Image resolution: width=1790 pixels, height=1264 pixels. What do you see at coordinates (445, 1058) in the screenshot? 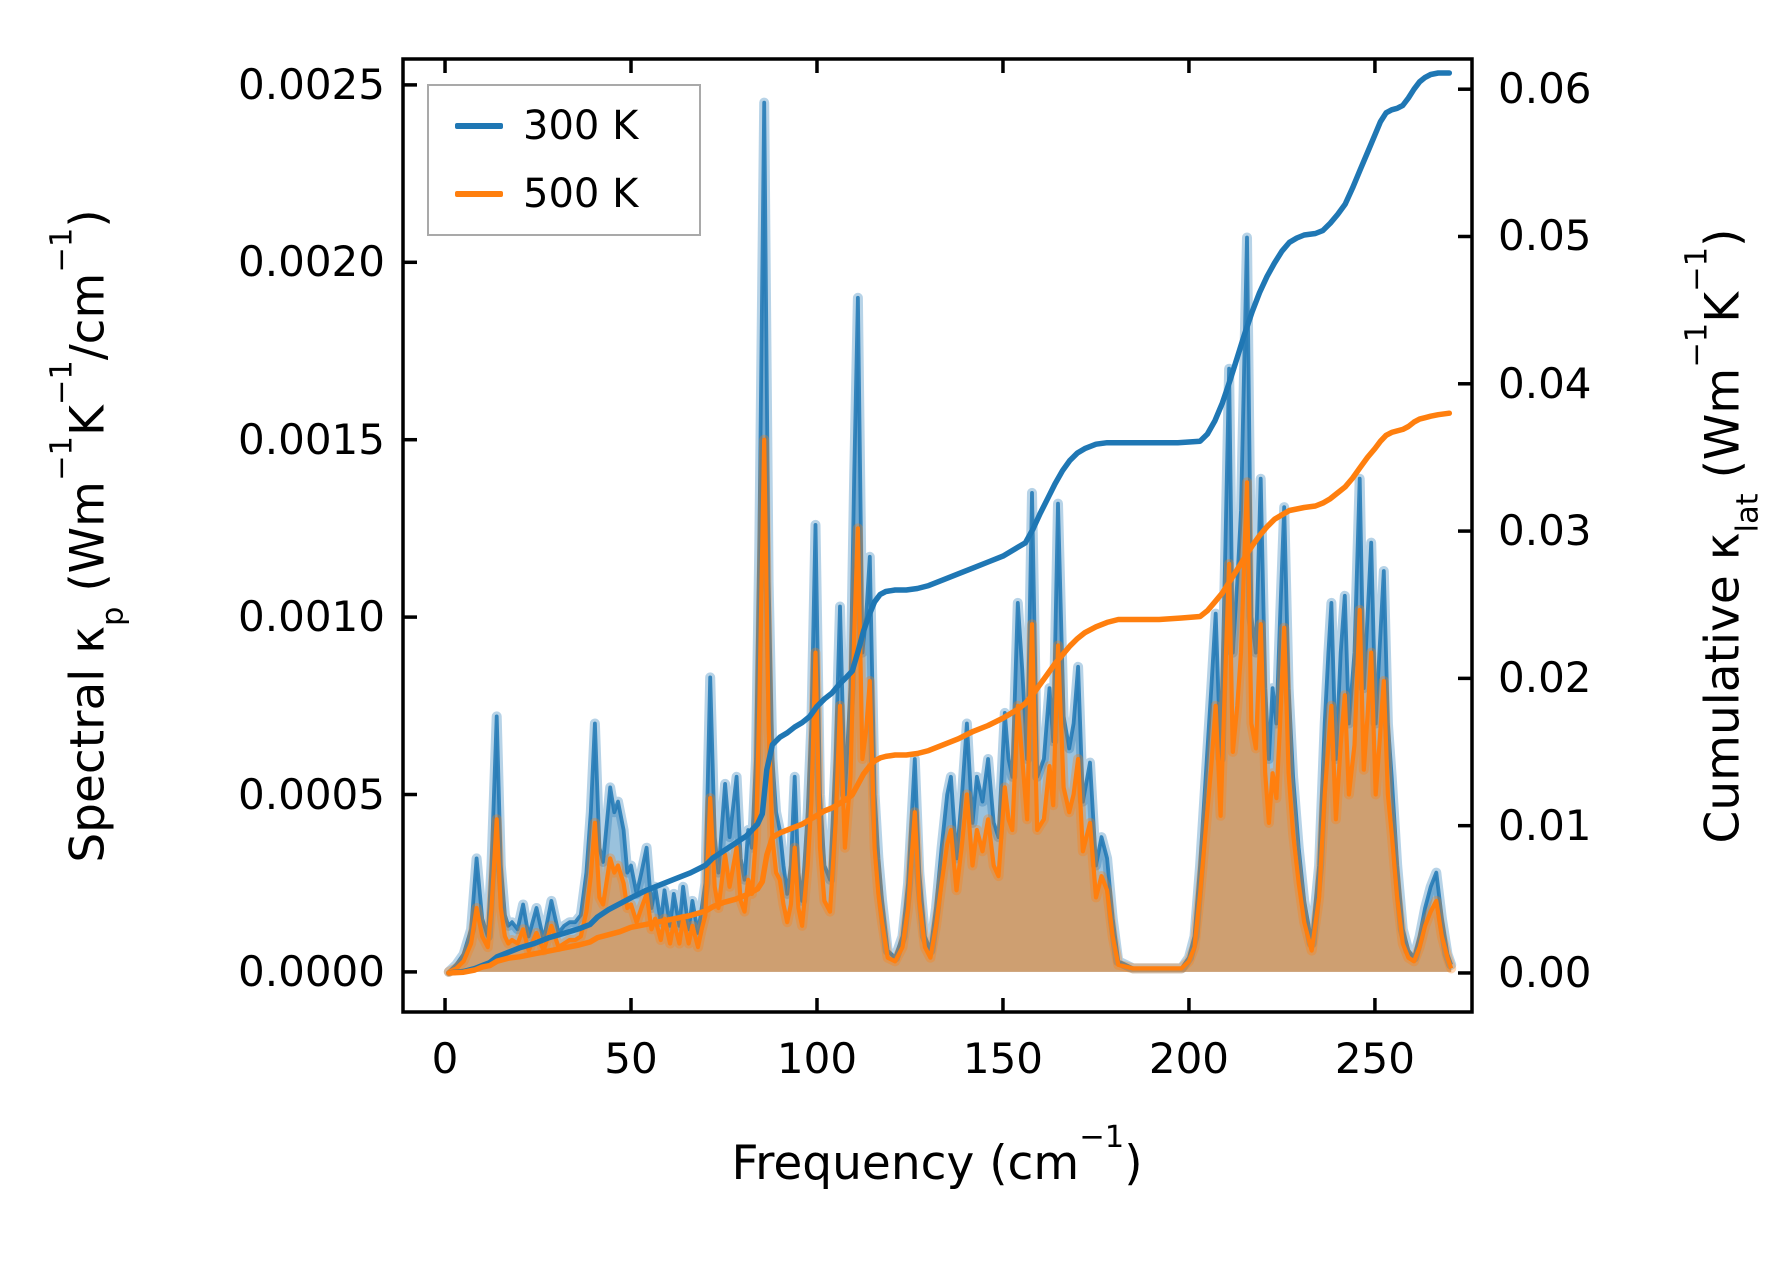
I see `x-tick-label: 0` at bounding box center [445, 1058].